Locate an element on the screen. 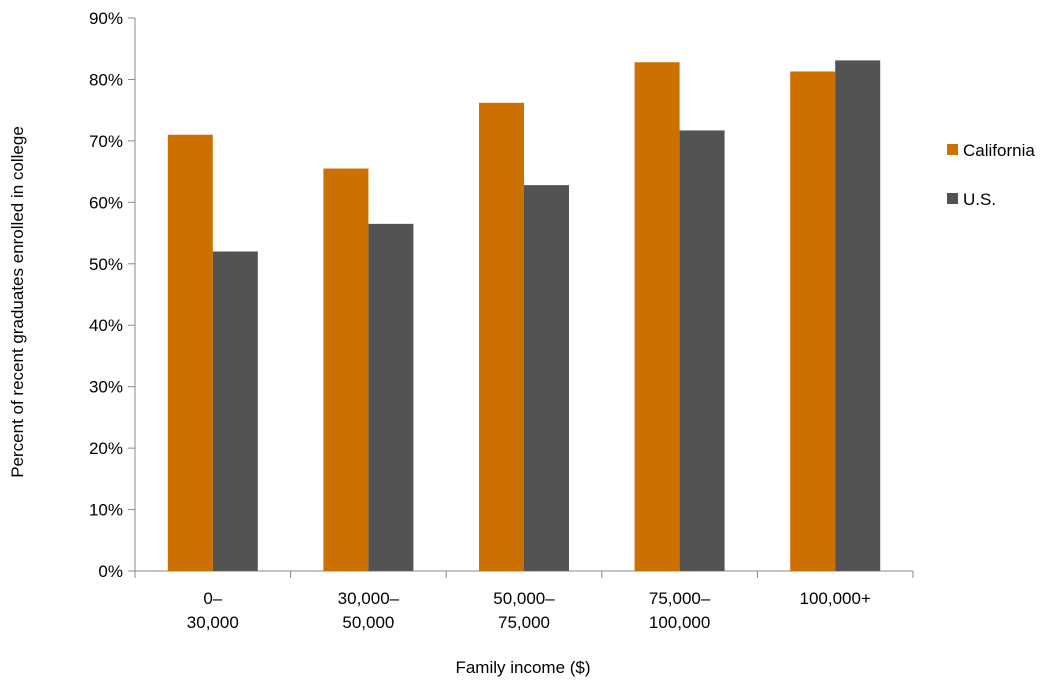 The image size is (1064, 688). x-tick-label-line: 75,000– is located at coordinates (680, 598).